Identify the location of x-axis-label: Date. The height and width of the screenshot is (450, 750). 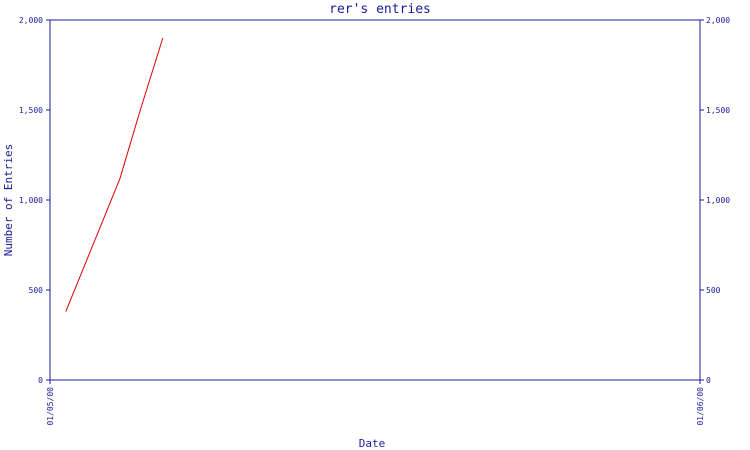
(372, 443).